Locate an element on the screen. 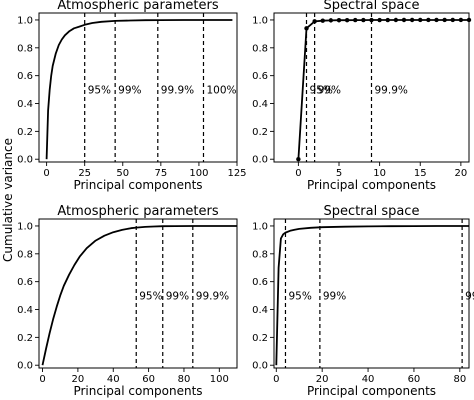  x-tick-label: 50 is located at coordinates (122, 173).